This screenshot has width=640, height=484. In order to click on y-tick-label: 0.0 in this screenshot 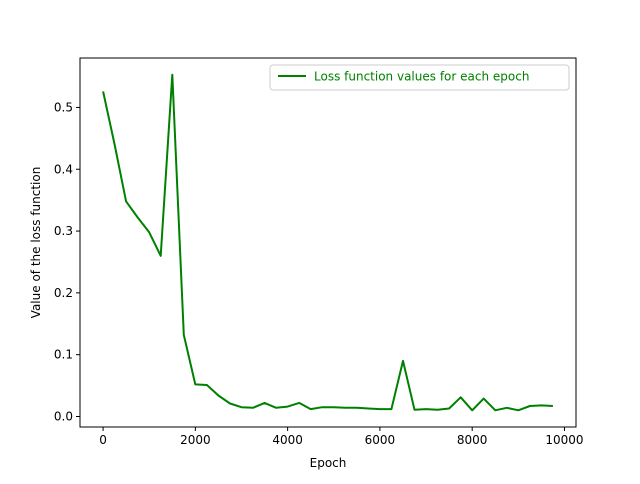, I will do `click(63, 416)`.